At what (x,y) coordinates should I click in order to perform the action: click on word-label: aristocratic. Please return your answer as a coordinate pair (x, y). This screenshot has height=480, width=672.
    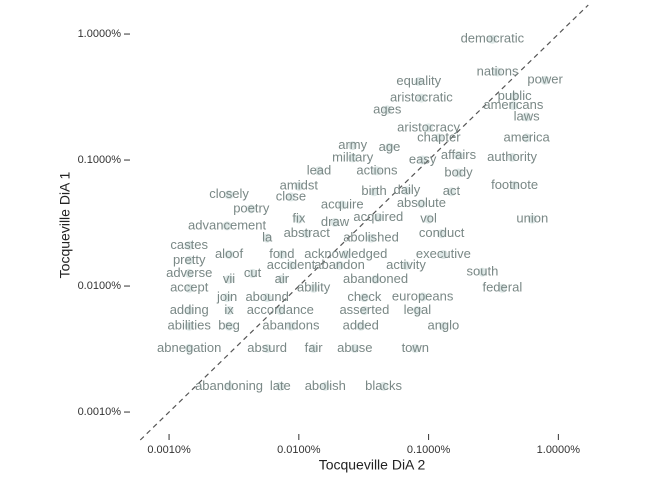
    Looking at the image, I should click on (421, 97).